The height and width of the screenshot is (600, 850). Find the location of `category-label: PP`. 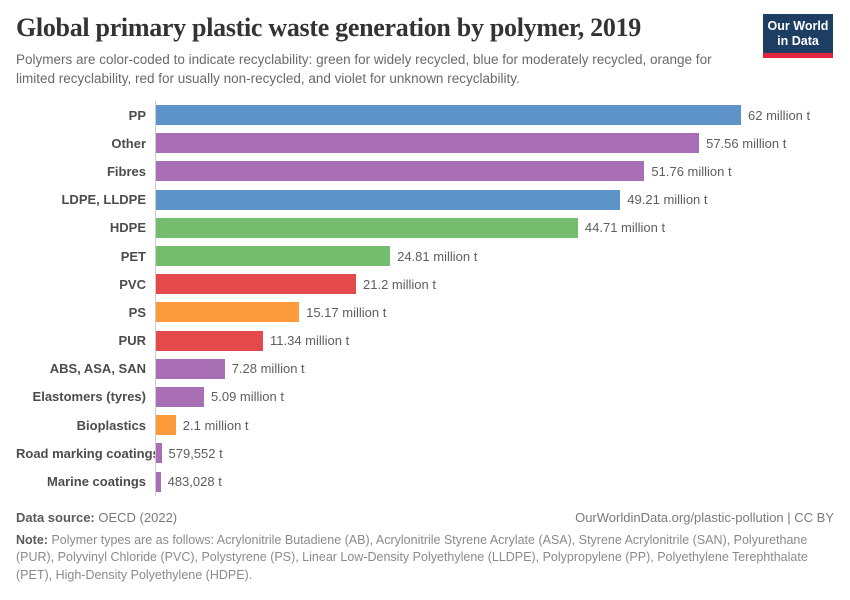

category-label: PP is located at coordinates (137, 115).